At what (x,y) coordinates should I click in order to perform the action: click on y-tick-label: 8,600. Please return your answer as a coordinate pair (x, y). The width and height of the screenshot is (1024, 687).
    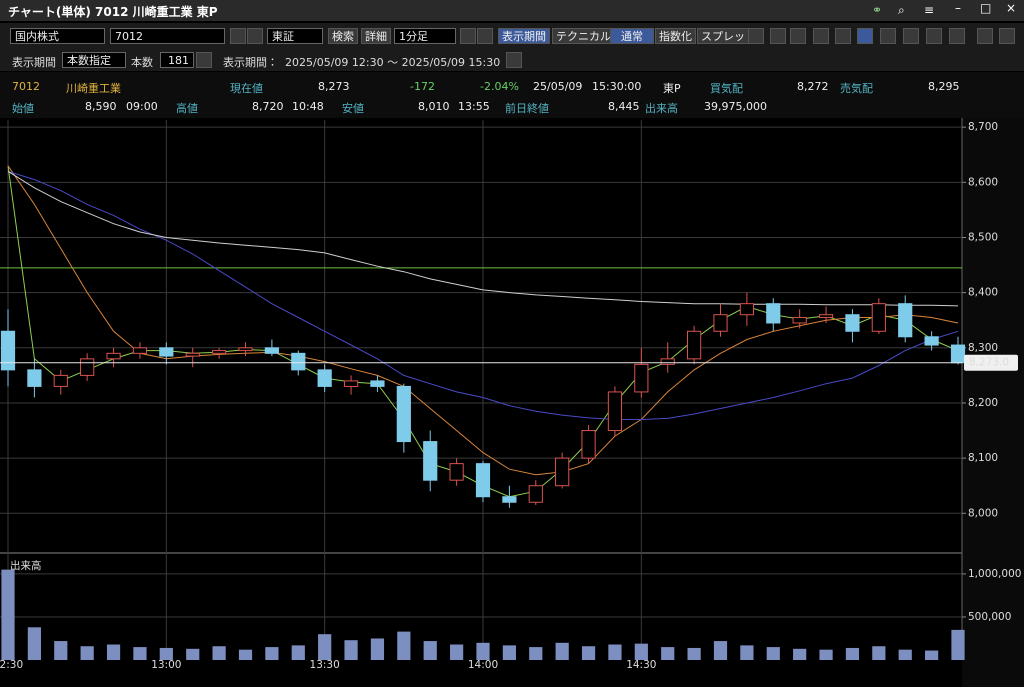
    Looking at the image, I should click on (983, 182).